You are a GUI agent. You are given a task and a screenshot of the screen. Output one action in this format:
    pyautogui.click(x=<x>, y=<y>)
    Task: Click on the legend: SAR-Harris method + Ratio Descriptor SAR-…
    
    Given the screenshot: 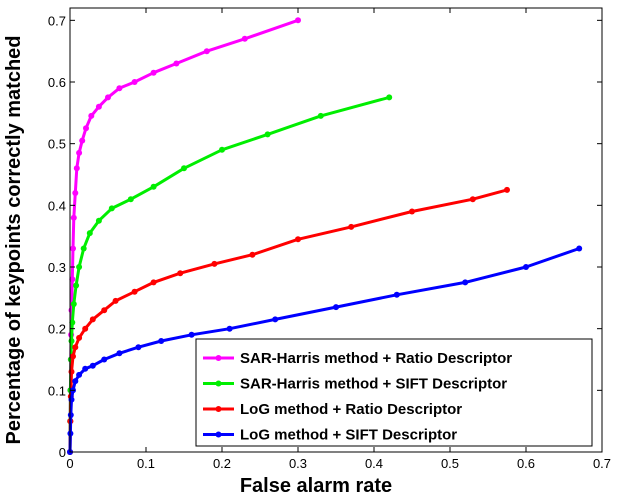 What is the action you would take?
    pyautogui.click(x=394, y=392)
    